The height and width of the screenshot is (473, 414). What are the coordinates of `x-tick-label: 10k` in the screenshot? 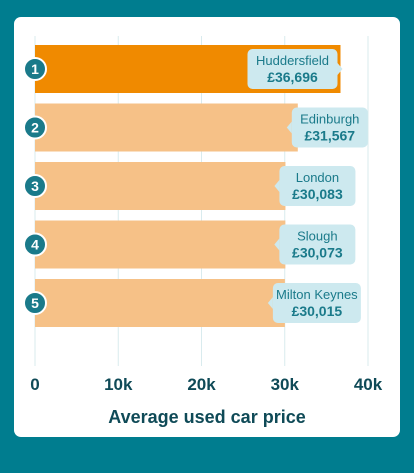 It's located at (118, 384).